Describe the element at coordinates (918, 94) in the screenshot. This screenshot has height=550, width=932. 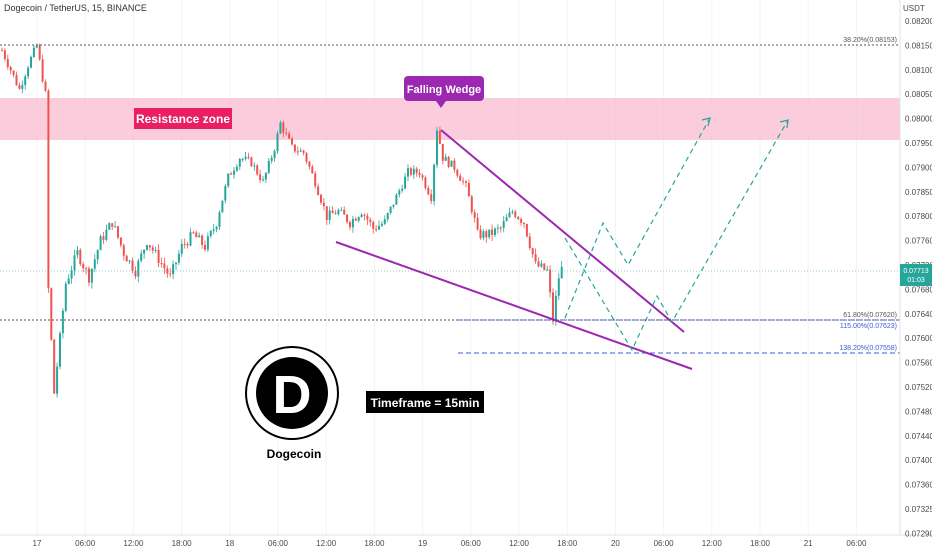
I see `y-tick-label: 0.08050` at that location.